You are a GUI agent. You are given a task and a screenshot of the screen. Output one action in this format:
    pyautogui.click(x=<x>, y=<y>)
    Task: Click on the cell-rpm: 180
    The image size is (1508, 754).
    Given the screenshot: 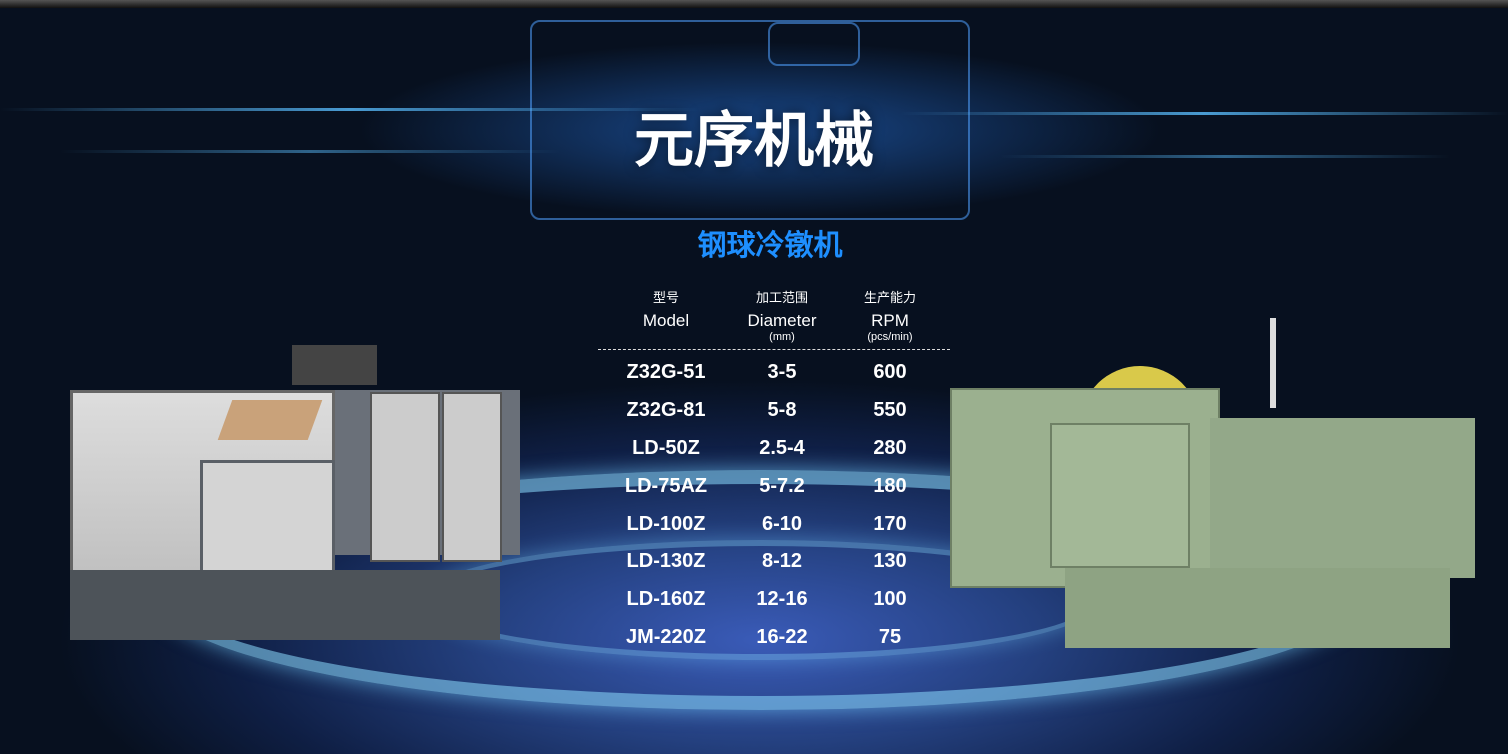 What is the action you would take?
    pyautogui.click(x=890, y=485)
    